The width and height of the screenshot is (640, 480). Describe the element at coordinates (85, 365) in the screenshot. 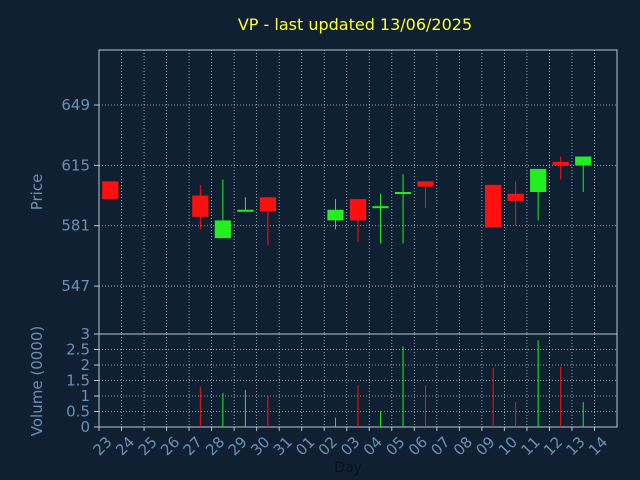

I see `volume-tick-label: 2` at that location.